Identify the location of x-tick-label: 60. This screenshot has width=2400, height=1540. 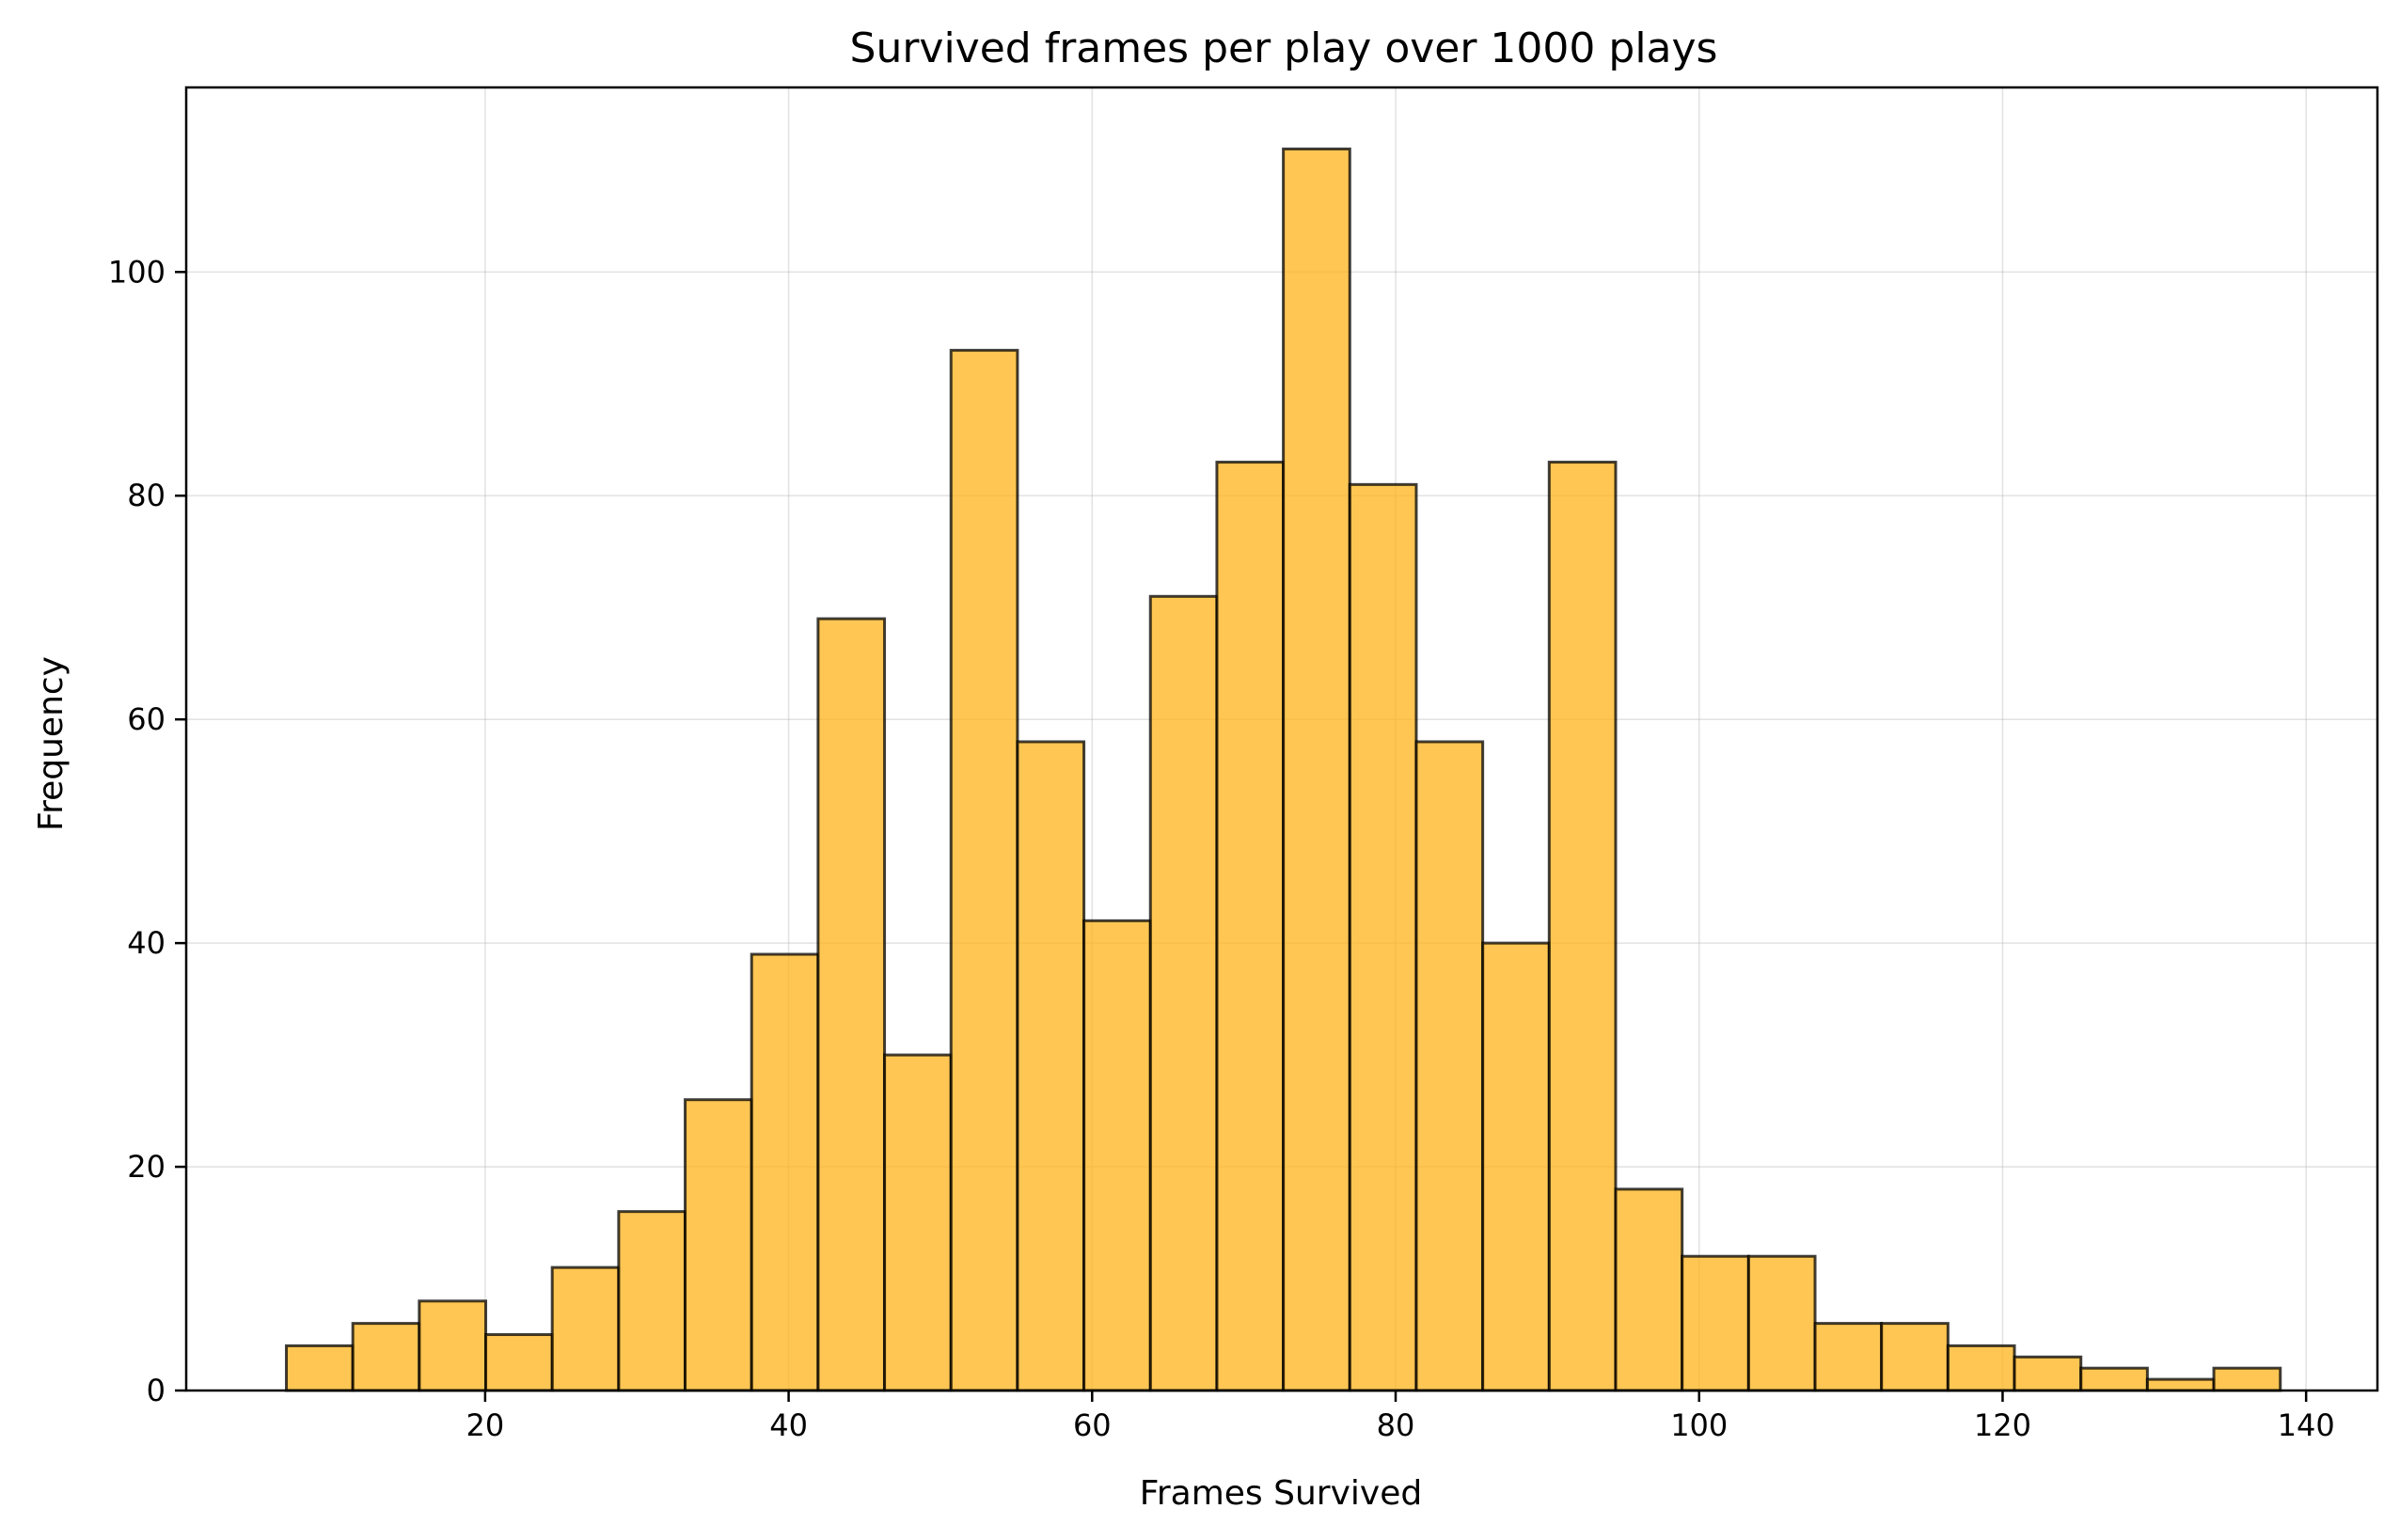
(1092, 1425).